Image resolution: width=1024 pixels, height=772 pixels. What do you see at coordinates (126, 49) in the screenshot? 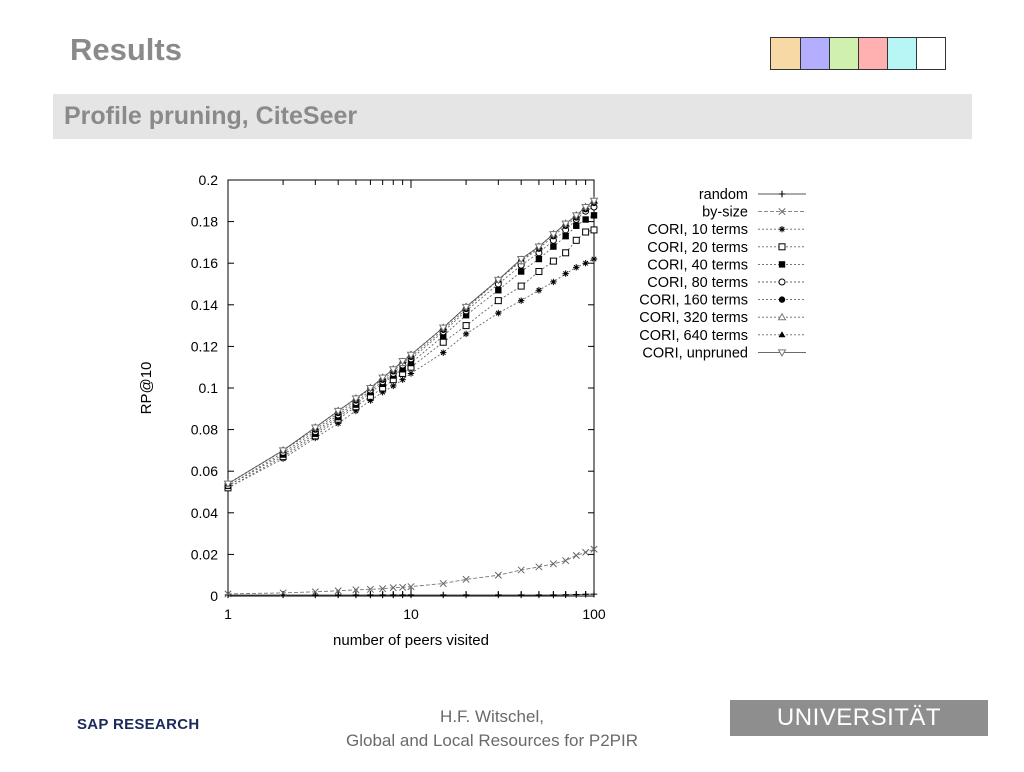
I see `slide-title: Results` at bounding box center [126, 49].